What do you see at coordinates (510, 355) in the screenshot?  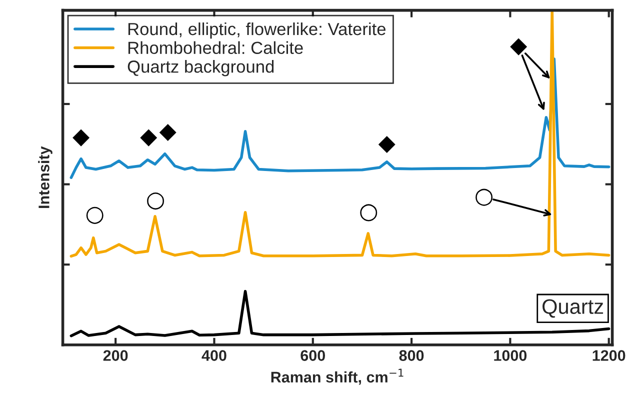 I see `x-tick-label: 1000` at bounding box center [510, 355].